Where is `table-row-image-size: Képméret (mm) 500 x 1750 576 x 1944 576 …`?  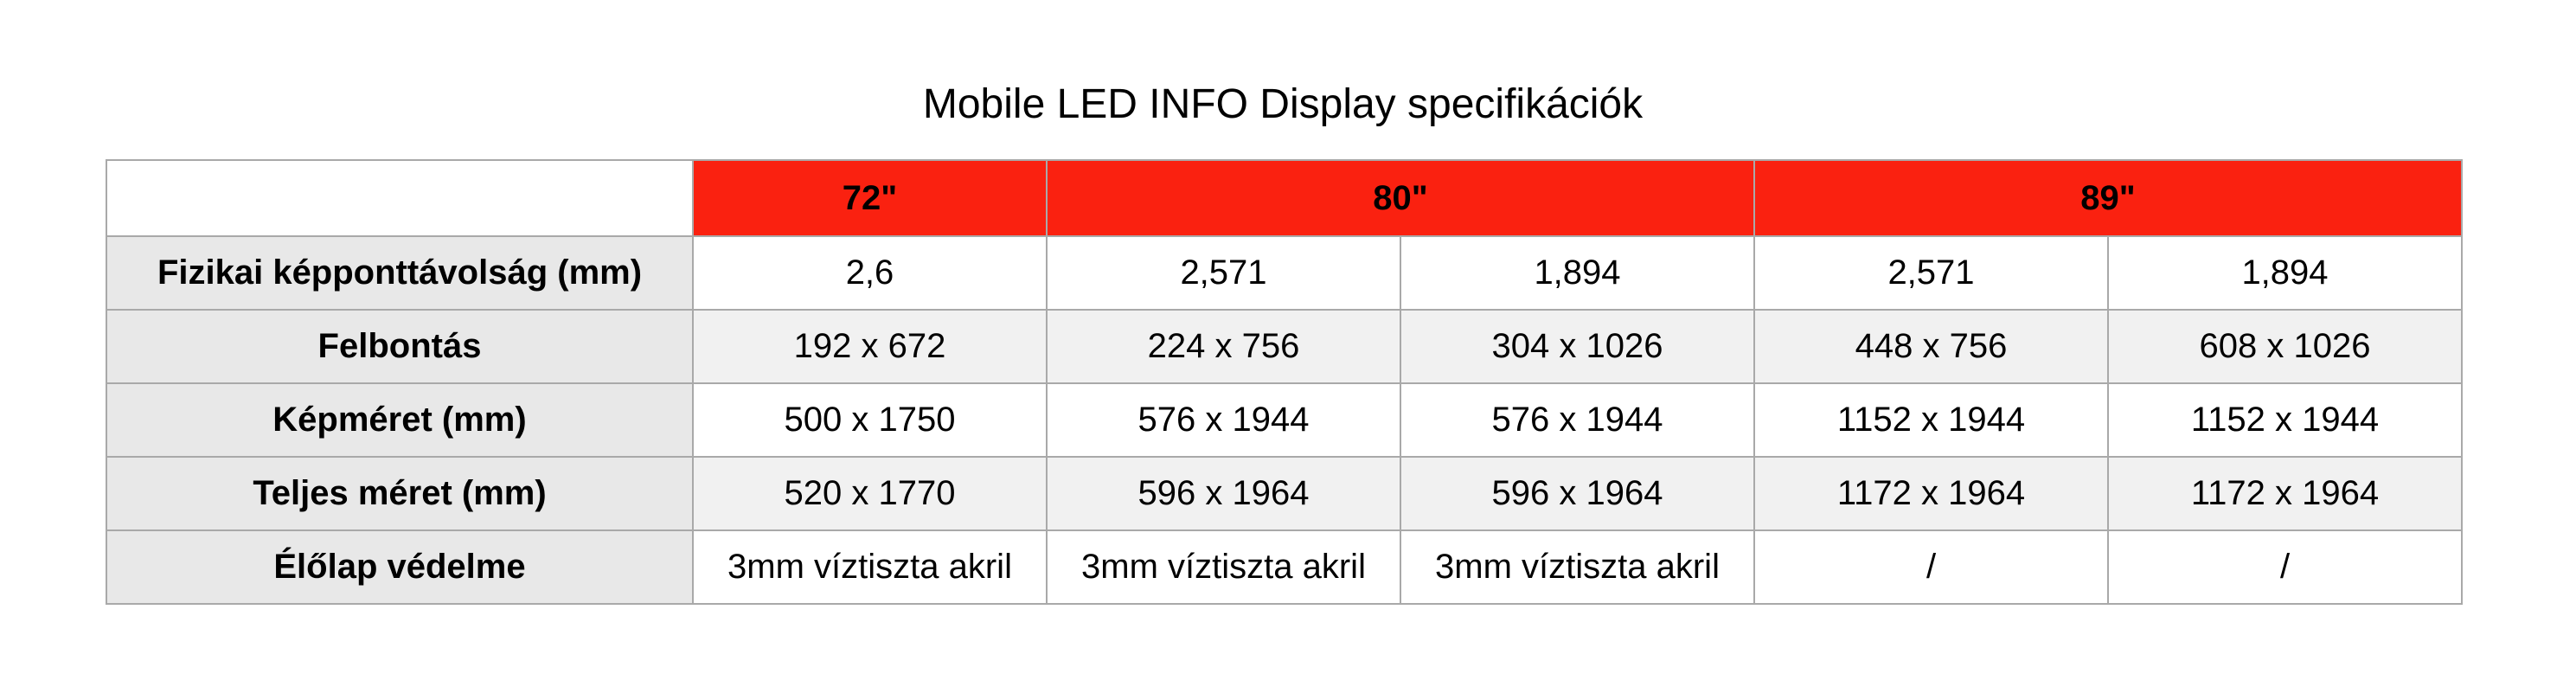 table-row-image-size: Képméret (mm) 500 x 1750 576 x 1944 576 … is located at coordinates (1284, 420).